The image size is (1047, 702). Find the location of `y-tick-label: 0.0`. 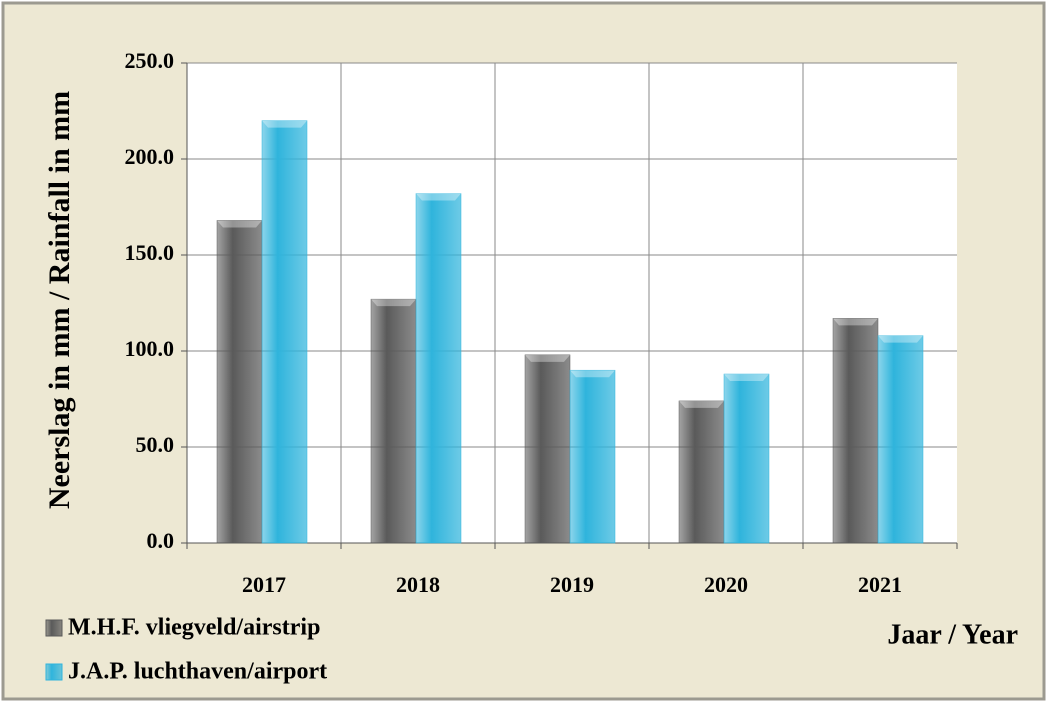

y-tick-label: 0.0 is located at coordinates (161, 540).